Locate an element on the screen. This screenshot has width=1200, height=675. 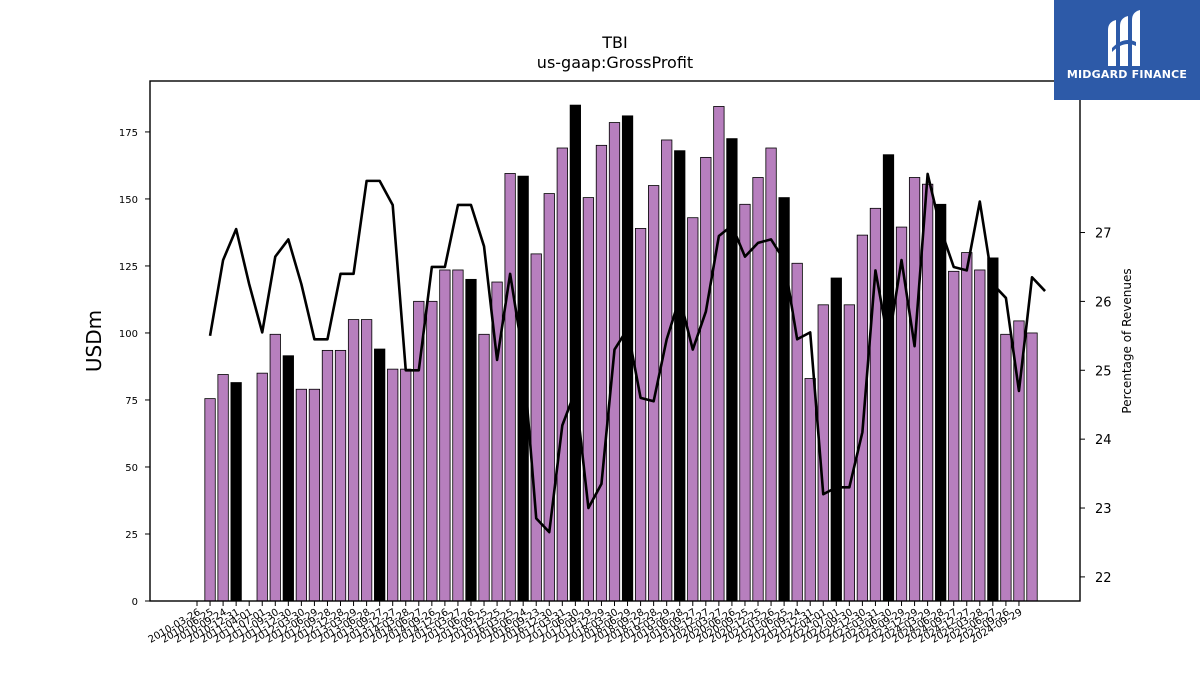
chart-subtitle: us-gaap:GrossProfit is located at coordinates (615, 62).